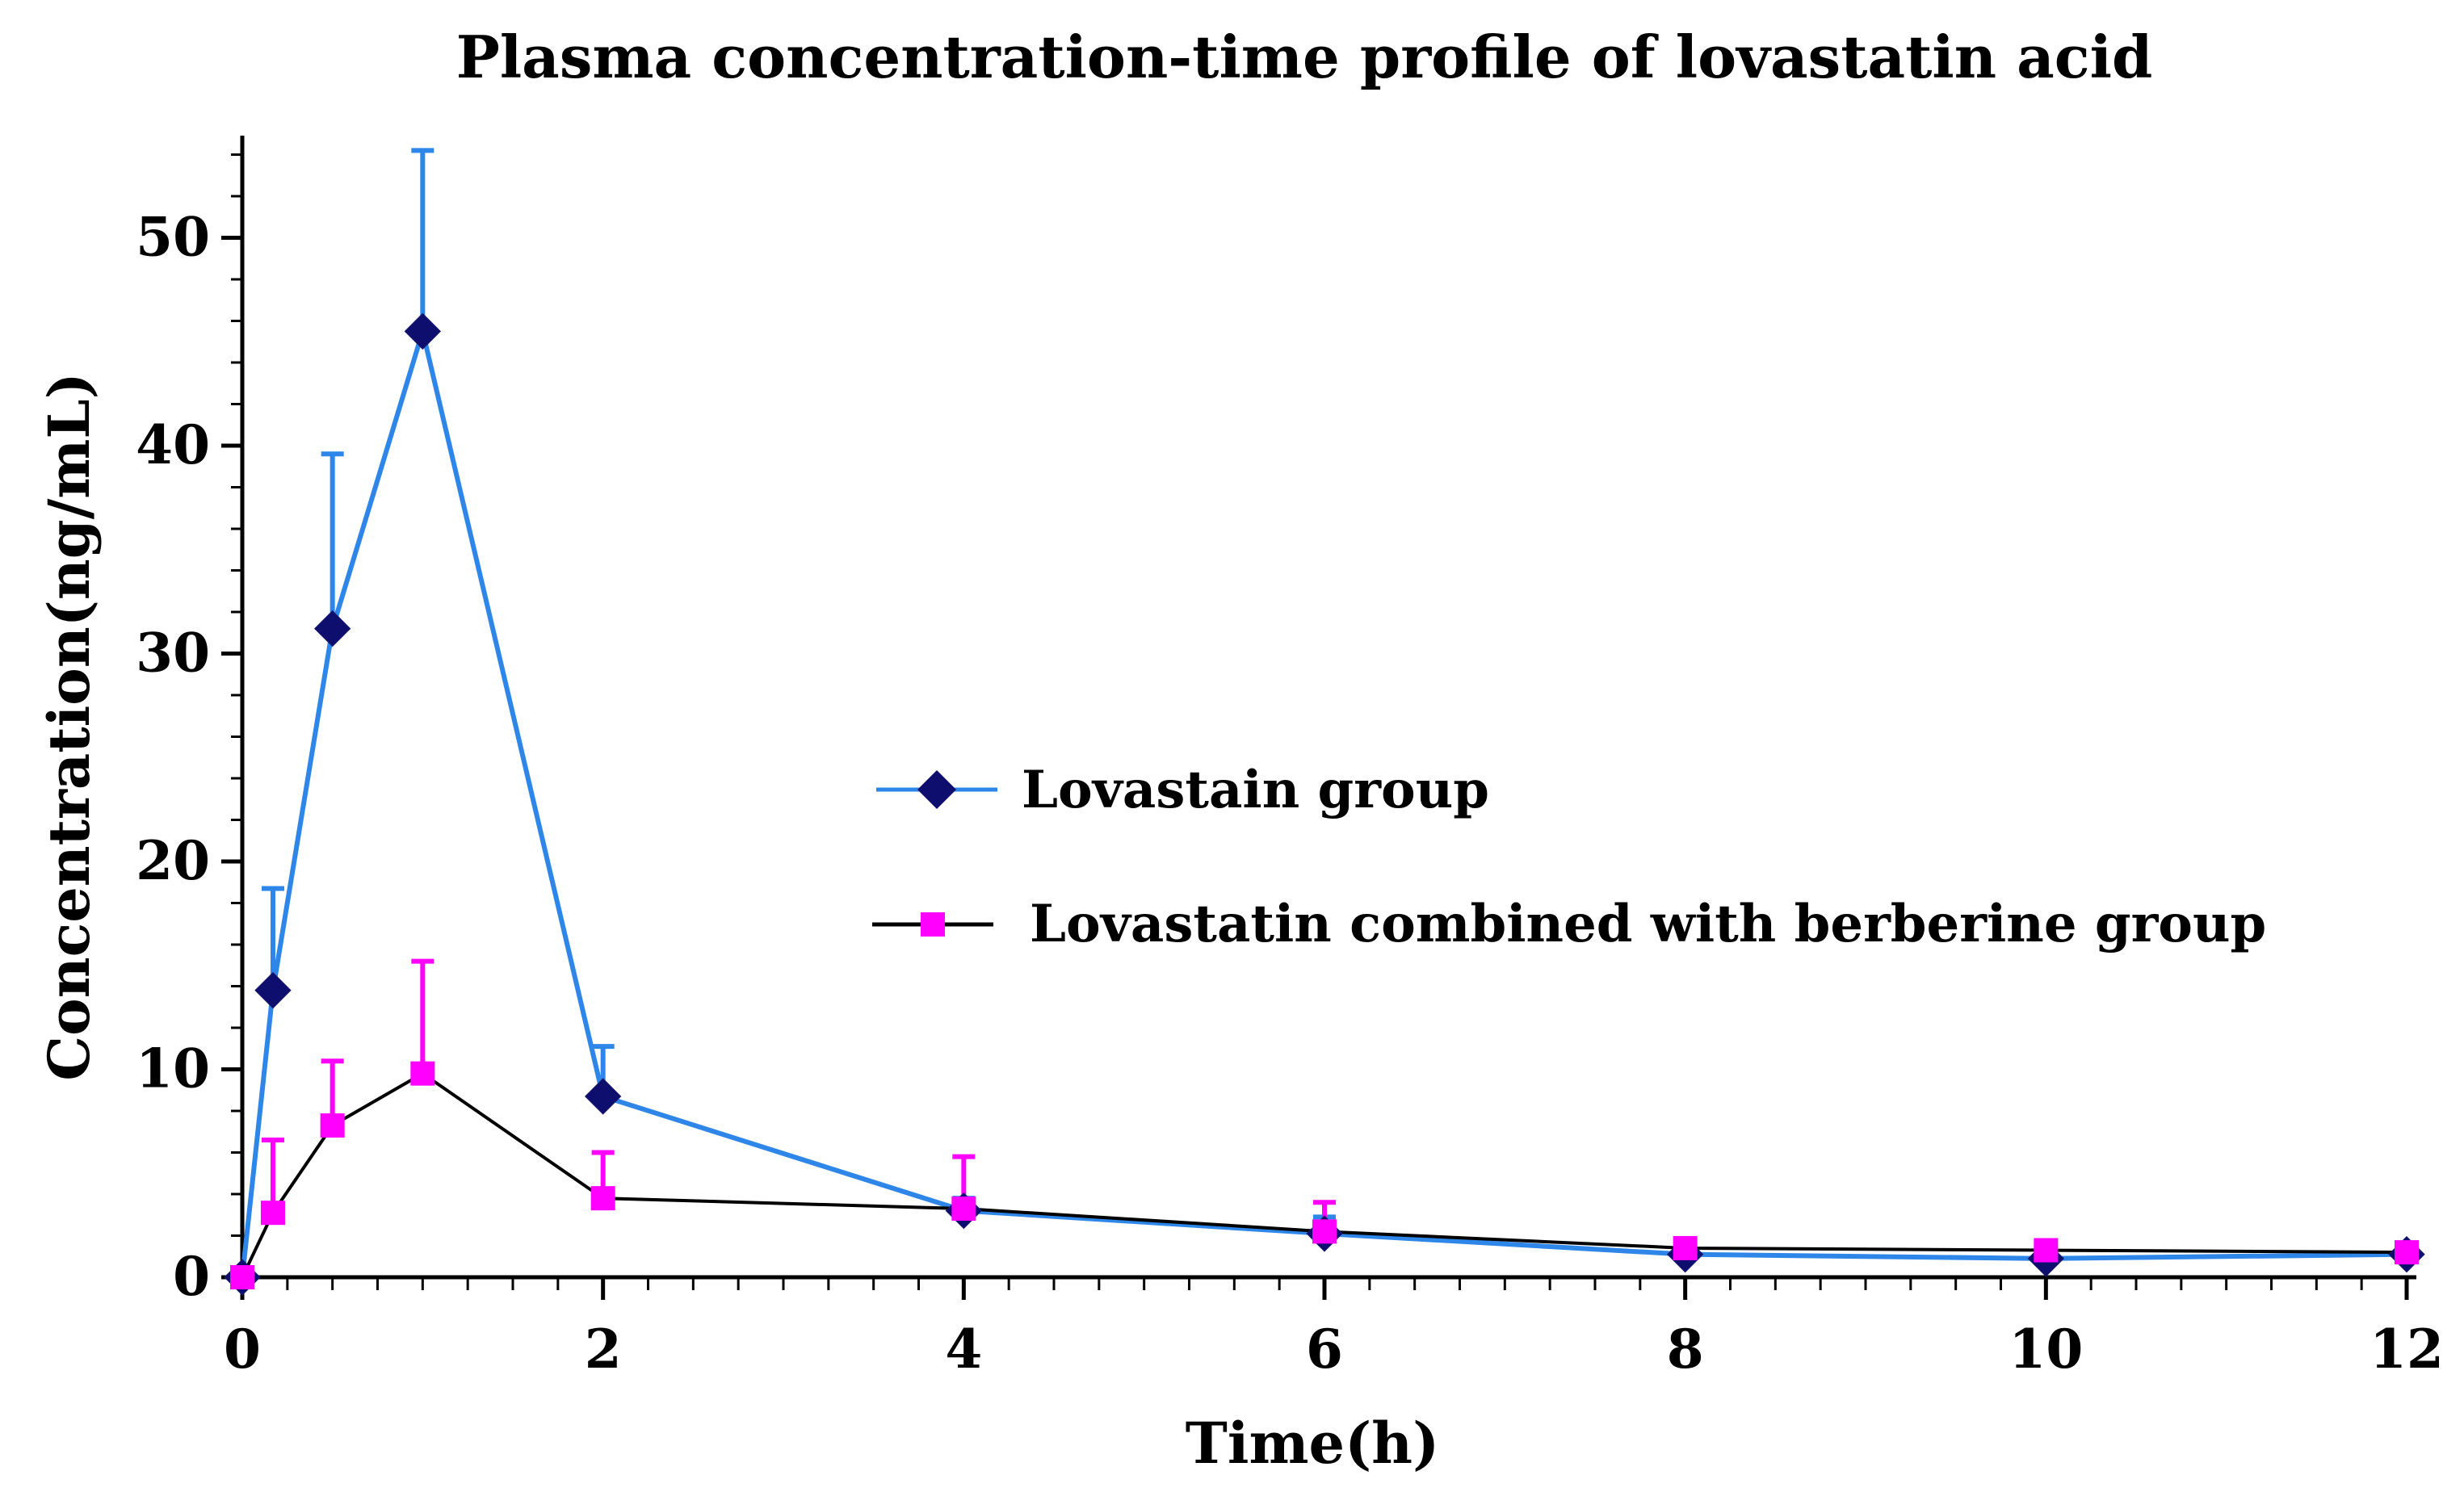 This screenshot has height=1492, width=2464. I want to click on series-line-combined, so click(1324, 1174).